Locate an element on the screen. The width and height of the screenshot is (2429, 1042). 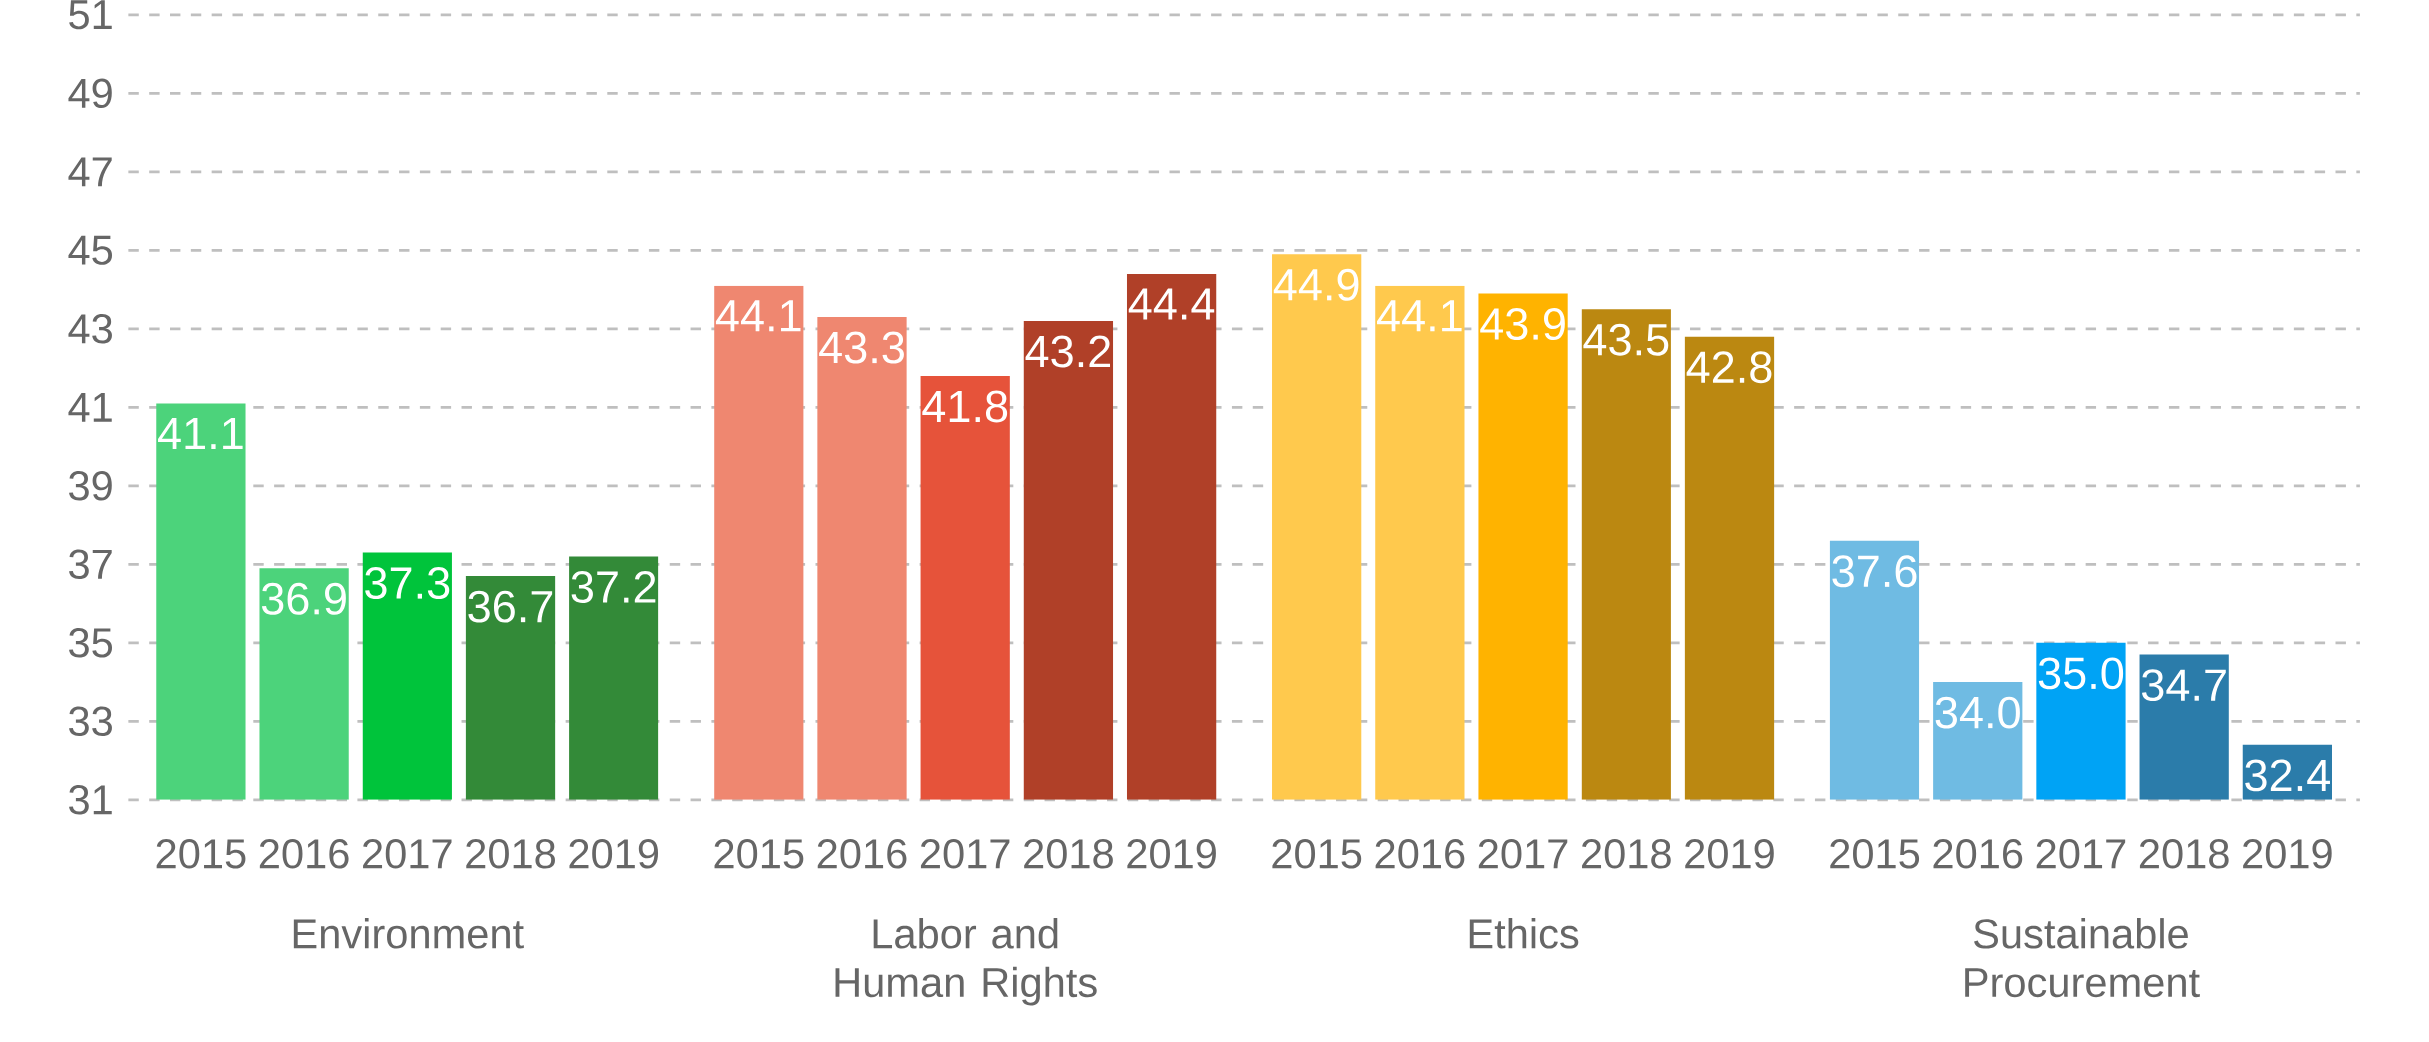
series-label: 2015 is located at coordinates (201, 854).